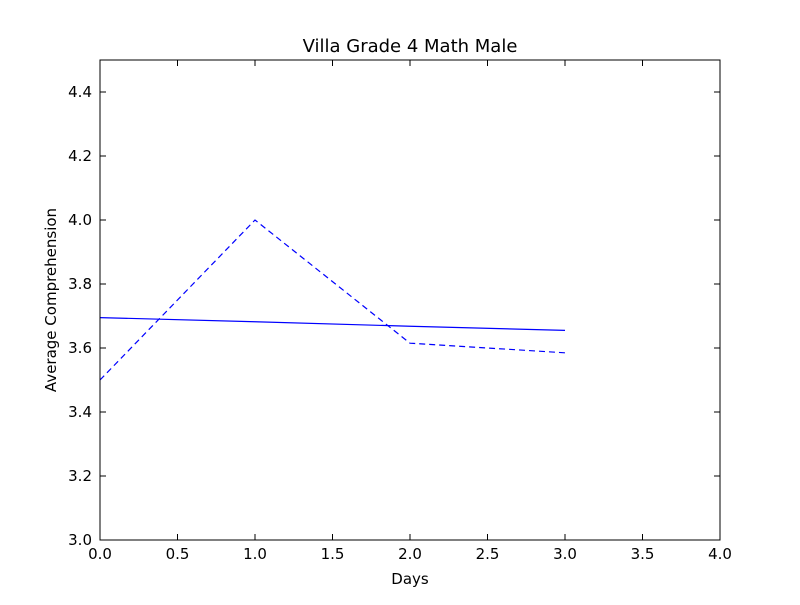  What do you see at coordinates (80, 156) in the screenshot?
I see `y-tick-label: 4.2` at bounding box center [80, 156].